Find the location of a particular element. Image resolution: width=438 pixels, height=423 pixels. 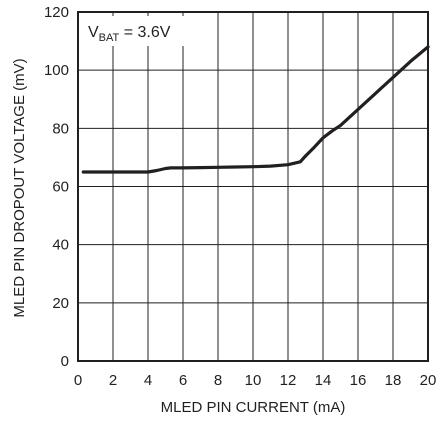

x-tick-label: 14 is located at coordinates (323, 380).